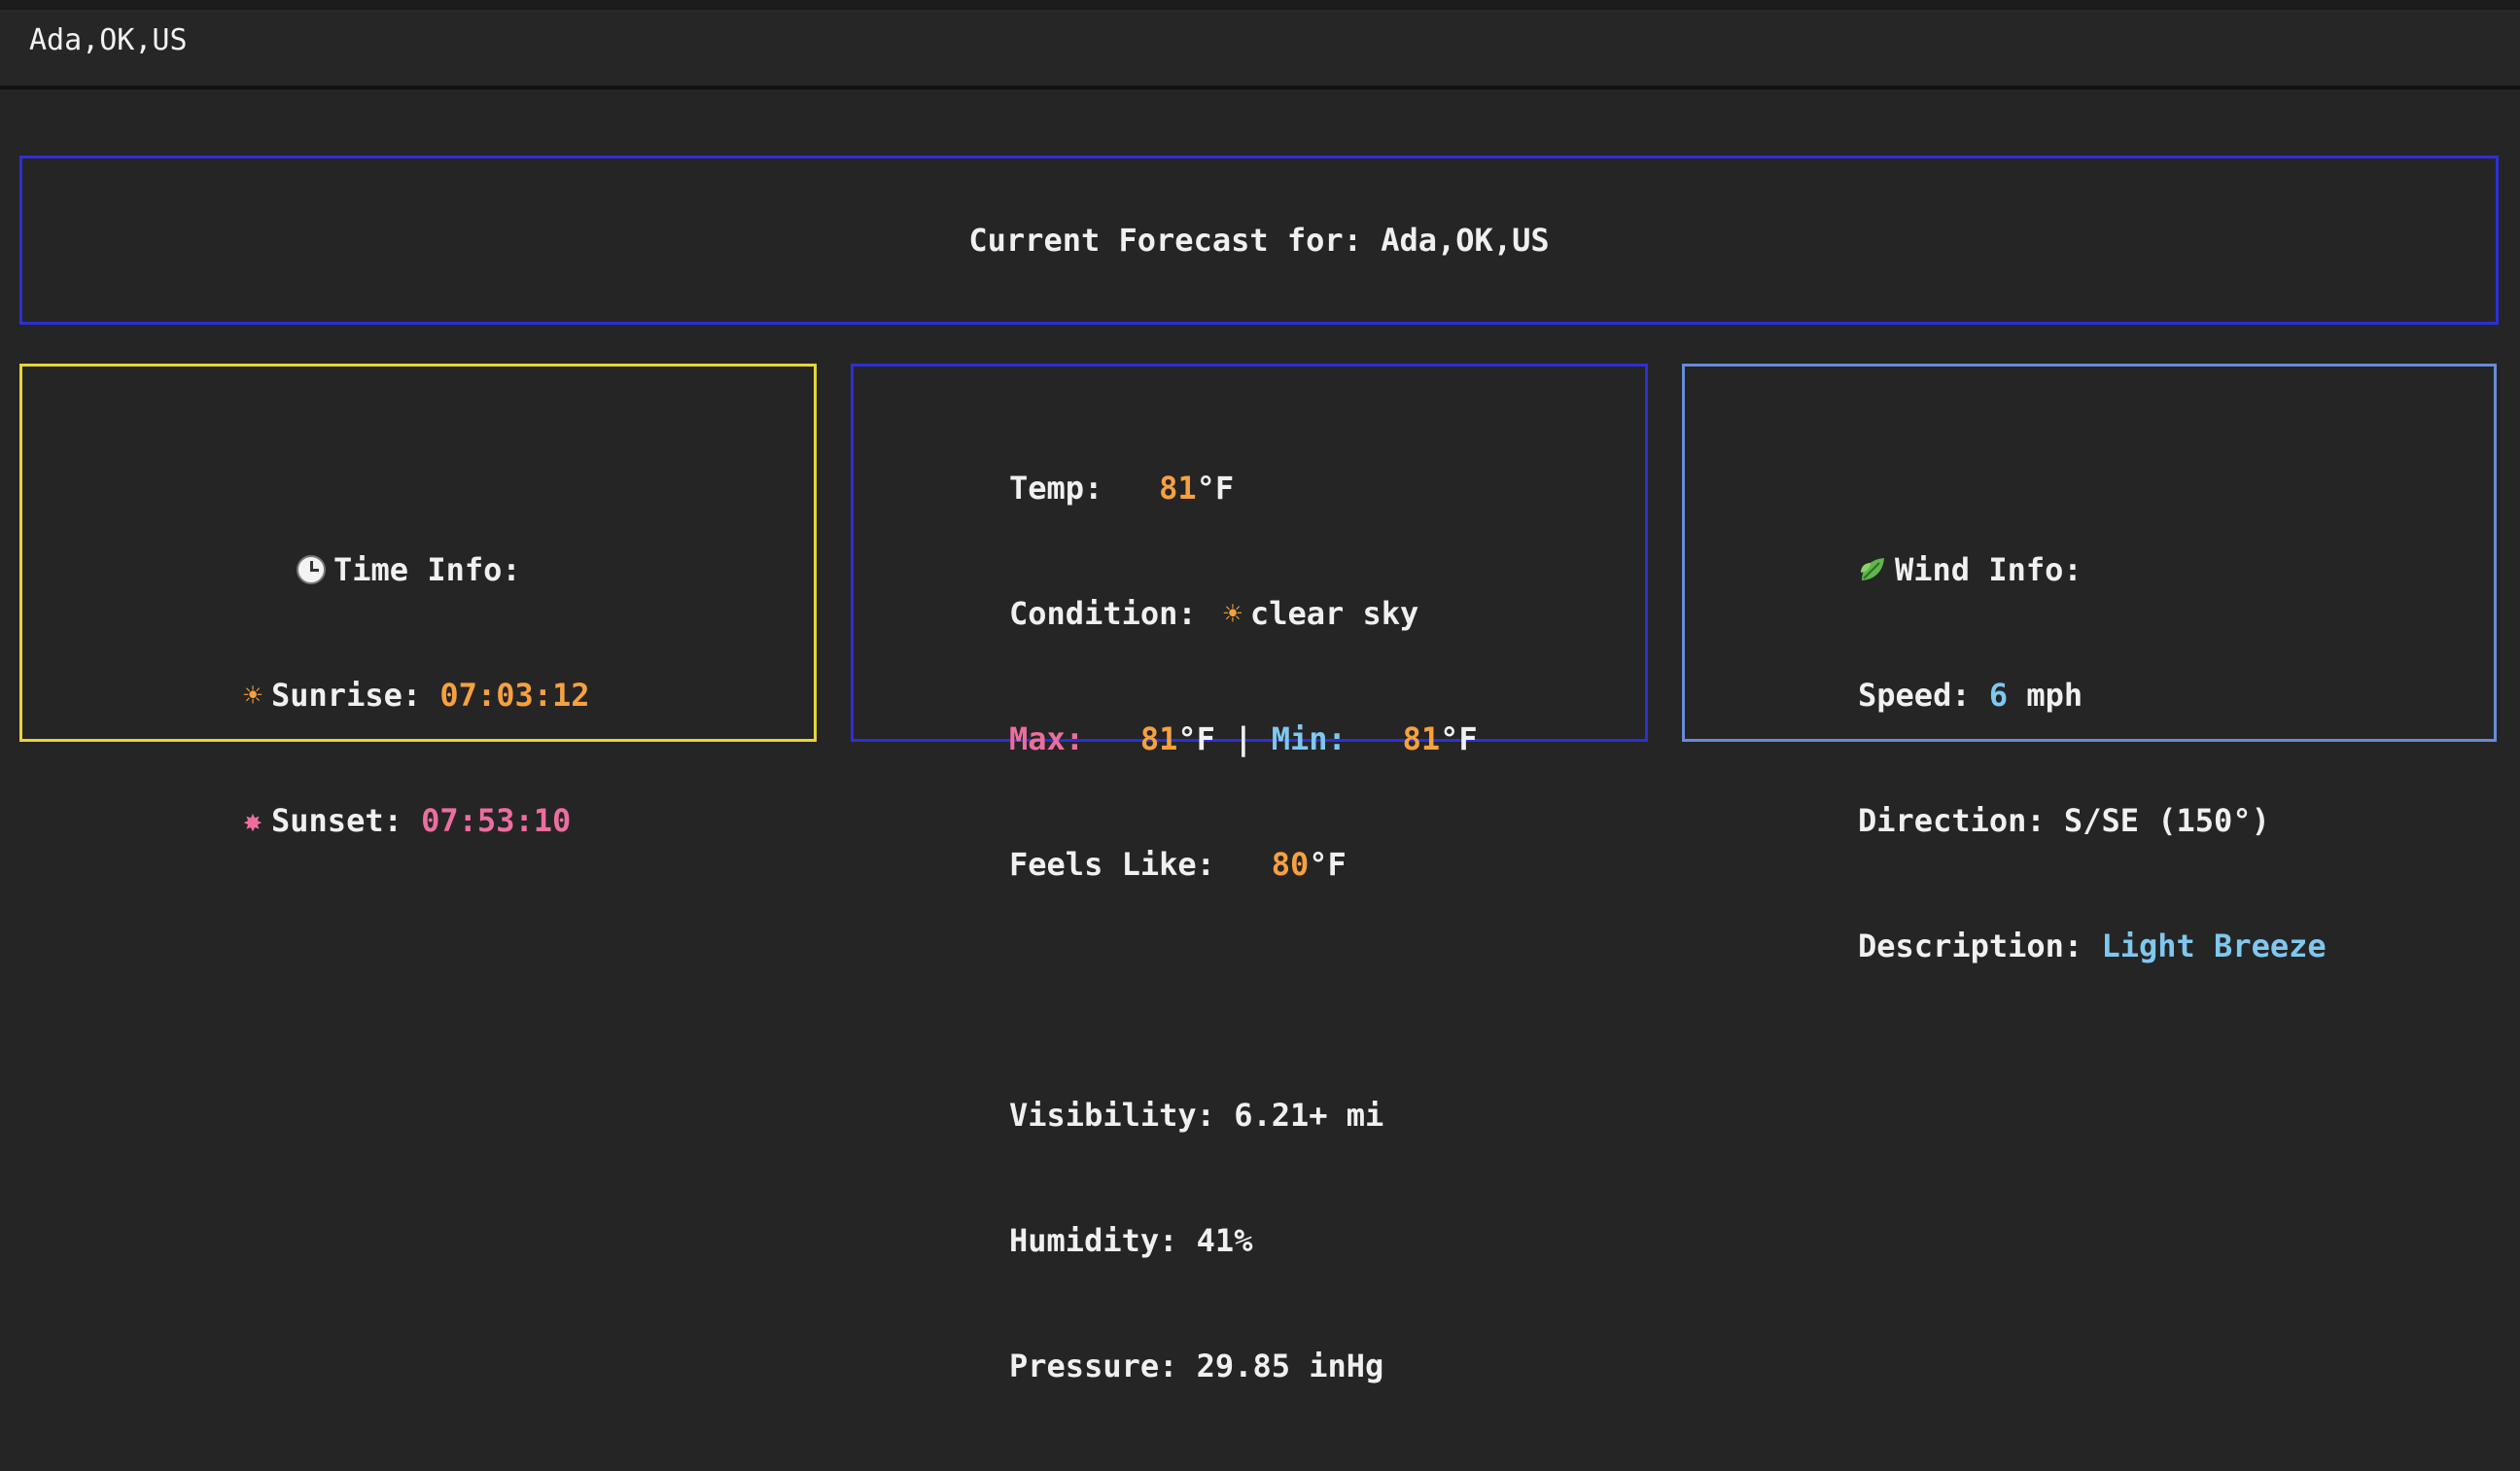 The height and width of the screenshot is (1471, 2520). Describe the element at coordinates (1103, 1240) in the screenshot. I see `humidity-label: Humidity:` at that location.